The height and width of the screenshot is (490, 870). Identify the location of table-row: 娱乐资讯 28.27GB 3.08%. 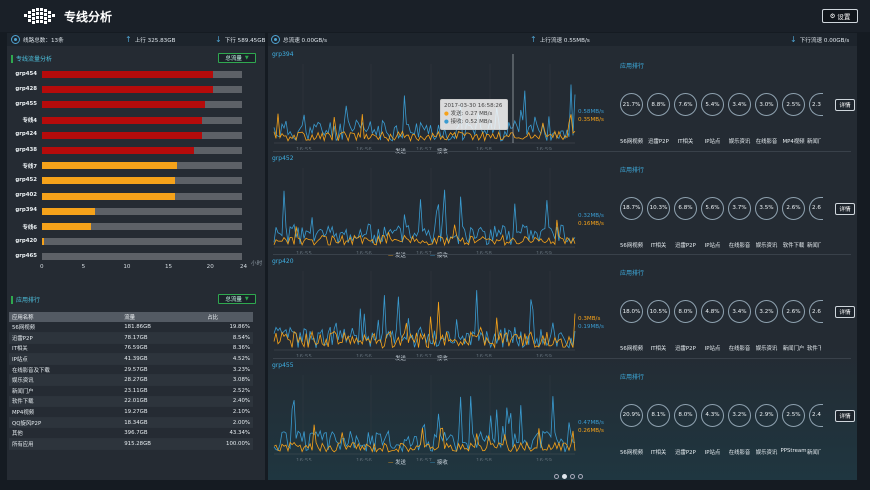
(131, 380).